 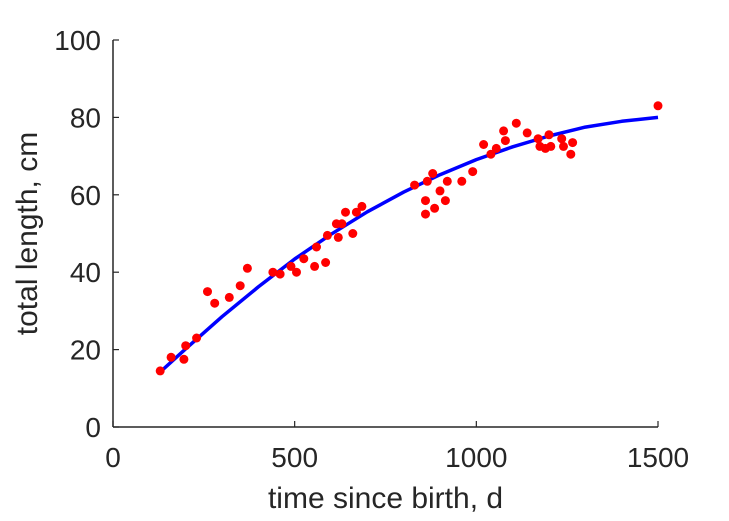 What do you see at coordinates (85, 195) in the screenshot?
I see `y-tick-label: 60` at bounding box center [85, 195].